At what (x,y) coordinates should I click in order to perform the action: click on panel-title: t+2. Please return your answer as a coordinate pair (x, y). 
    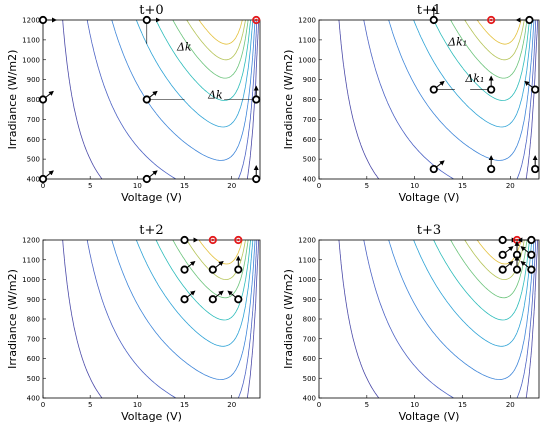
    Looking at the image, I should click on (151, 230).